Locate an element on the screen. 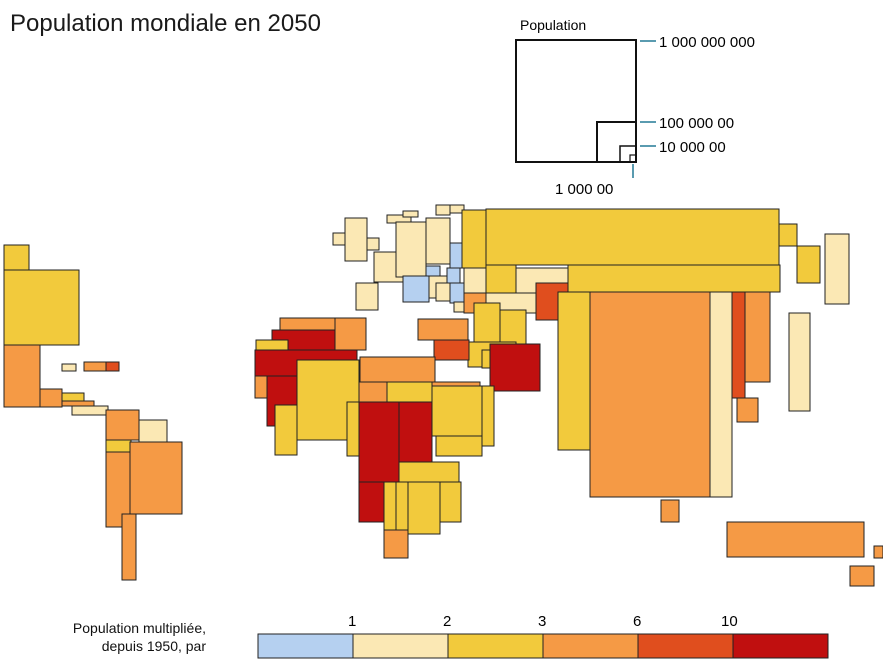  legend-tick-label-2: 2 is located at coordinates (447, 621).